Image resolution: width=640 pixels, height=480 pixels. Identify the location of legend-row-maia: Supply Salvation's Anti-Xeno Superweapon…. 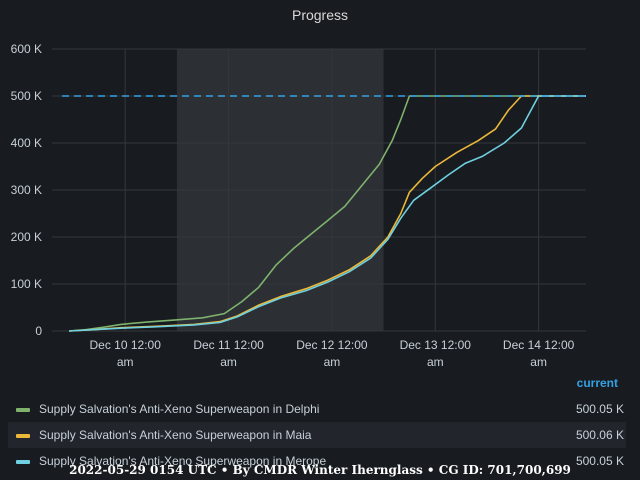
(317, 435).